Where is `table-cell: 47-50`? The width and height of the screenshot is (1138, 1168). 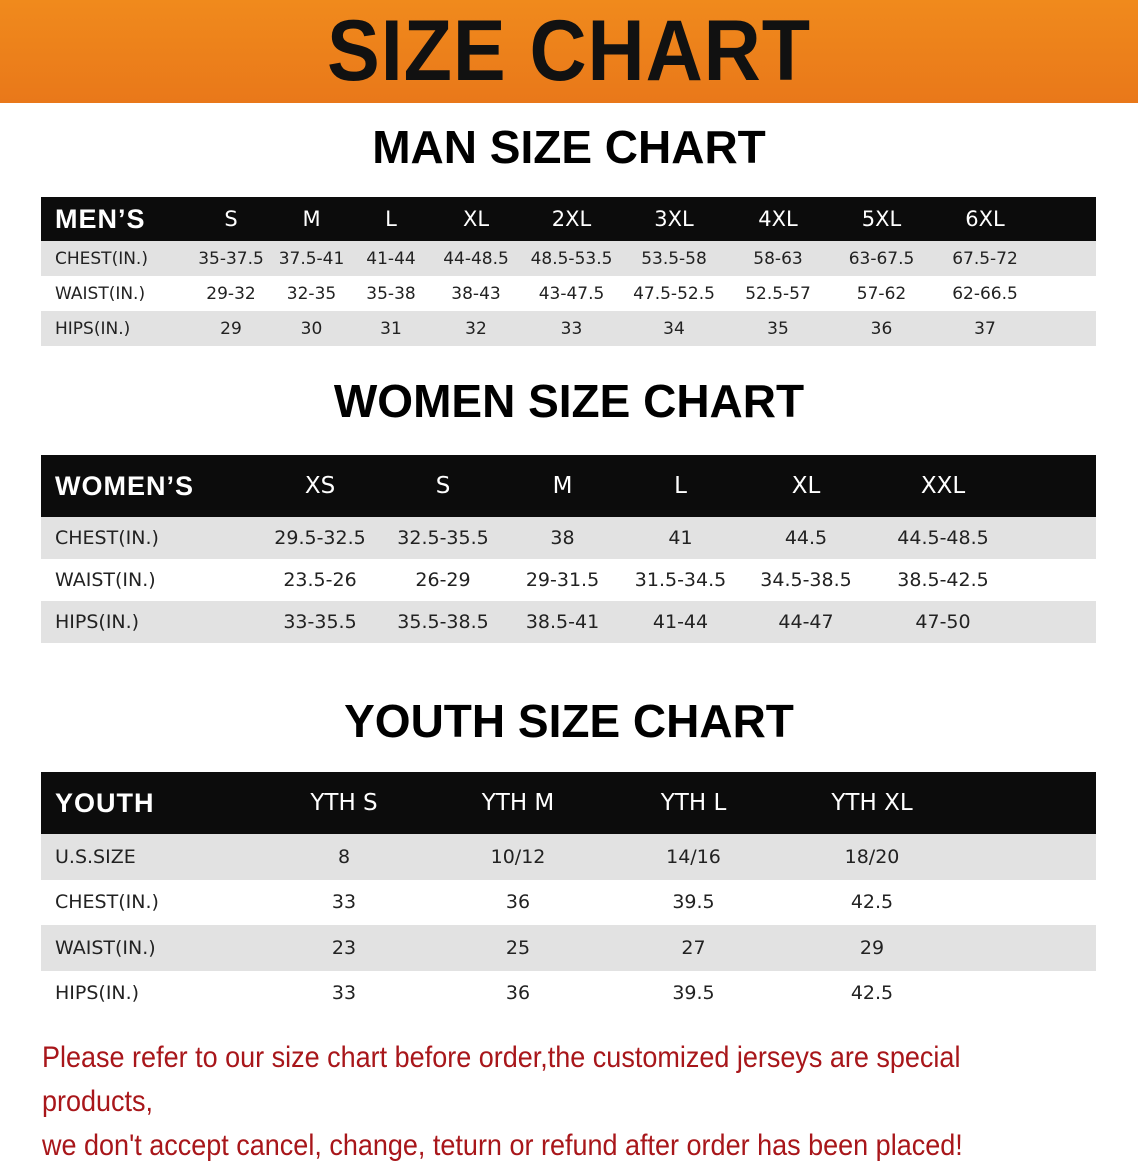
table-cell: 47-50 is located at coordinates (943, 622).